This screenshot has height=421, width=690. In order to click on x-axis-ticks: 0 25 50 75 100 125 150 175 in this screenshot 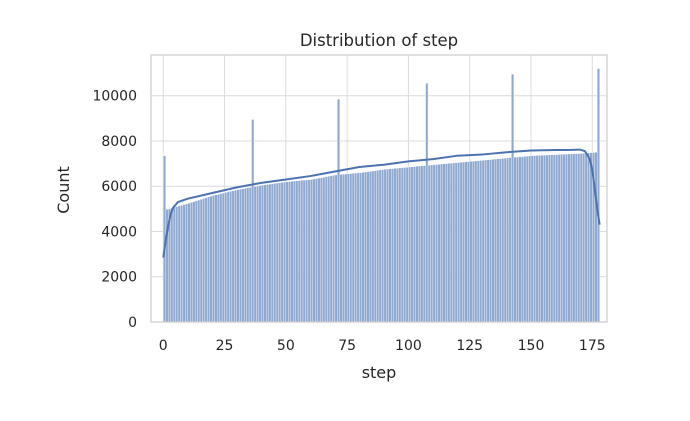, I will do `click(382, 346)`.